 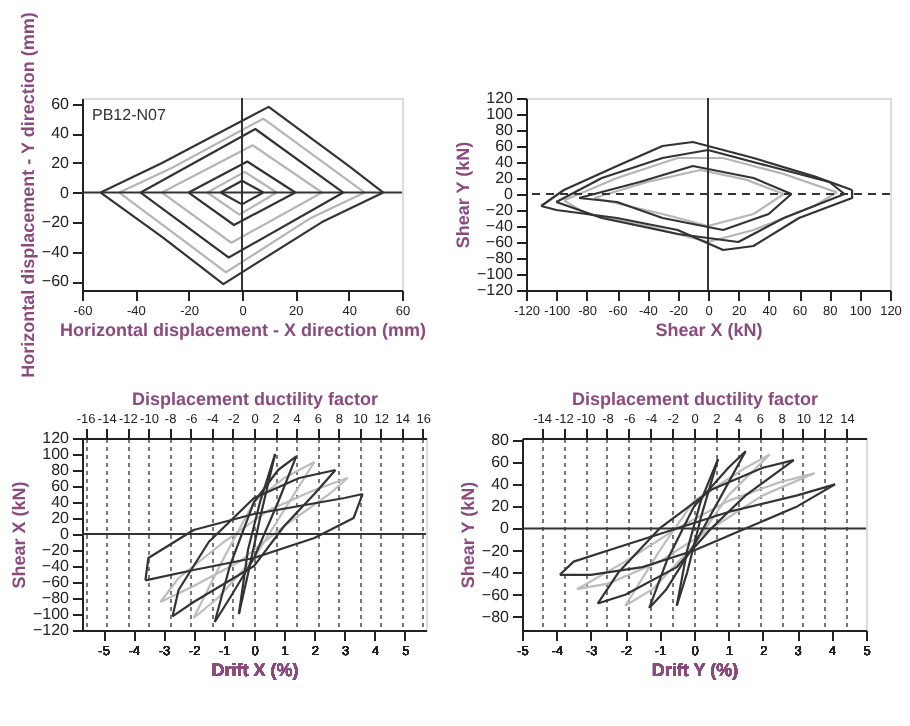 What do you see at coordinates (18, 535) in the screenshot?
I see `y-axis-title: Shear X (kN)` at bounding box center [18, 535].